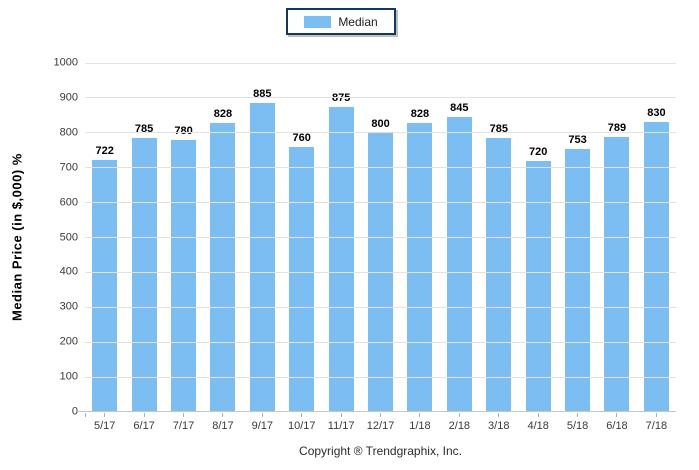 Image resolution: width=699 pixels, height=470 pixels. What do you see at coordinates (578, 280) in the screenshot?
I see `bar-median-5/18` at bounding box center [578, 280].